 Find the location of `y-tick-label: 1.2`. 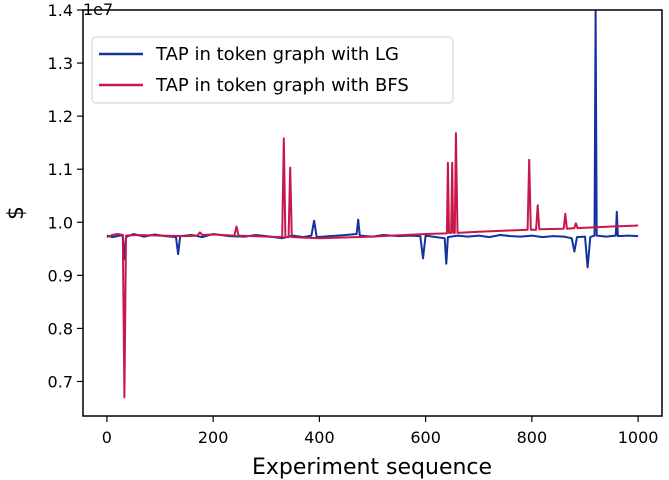

y-tick-label: 1.2 is located at coordinates (60, 116).